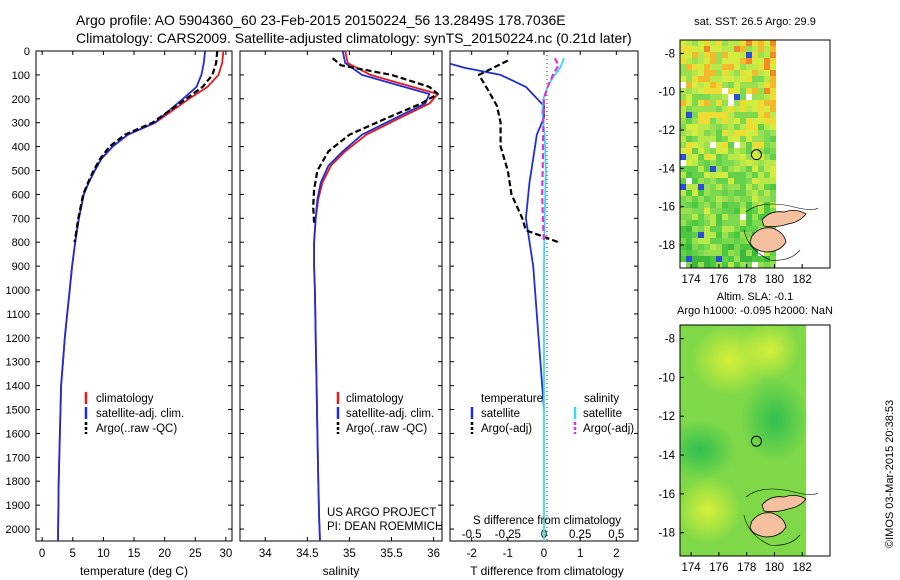 This screenshot has width=900, height=580. What do you see at coordinates (42, 554) in the screenshot?
I see `x-tick-label: 0` at bounding box center [42, 554].